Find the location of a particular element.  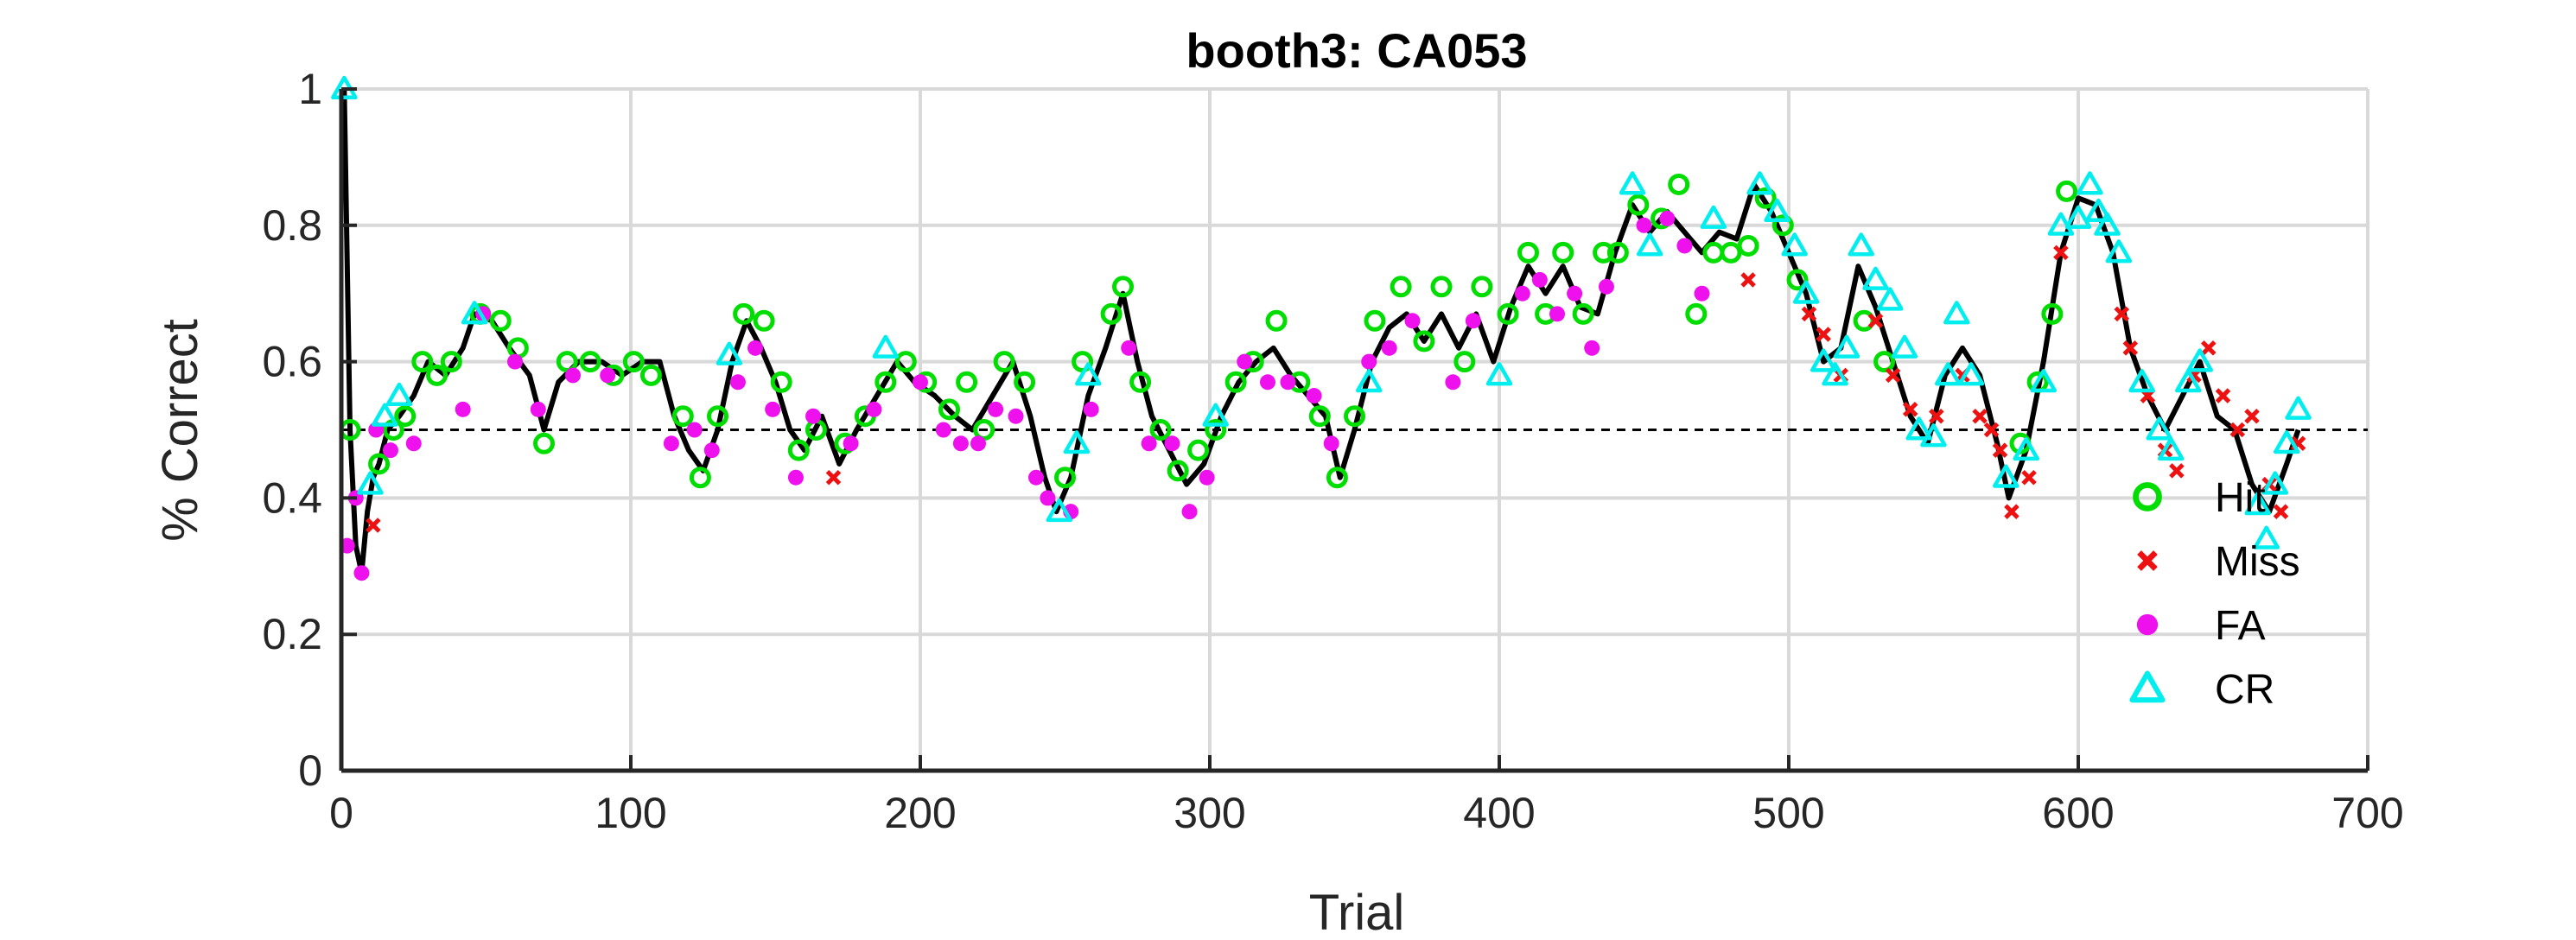

legend: Hit Miss FA CR is located at coordinates (2214, 594).